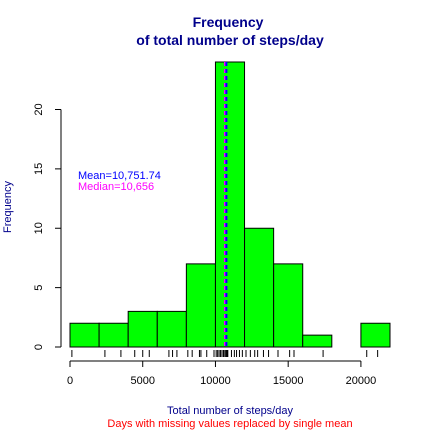  What do you see at coordinates (119, 176) in the screenshot?
I see `mean-label: Mean=10,751.74` at bounding box center [119, 176].